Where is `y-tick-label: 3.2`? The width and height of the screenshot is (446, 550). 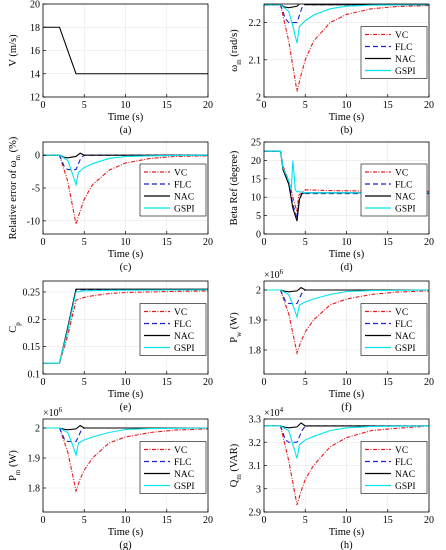 y-tick-label: 3.2 is located at coordinates (255, 443).